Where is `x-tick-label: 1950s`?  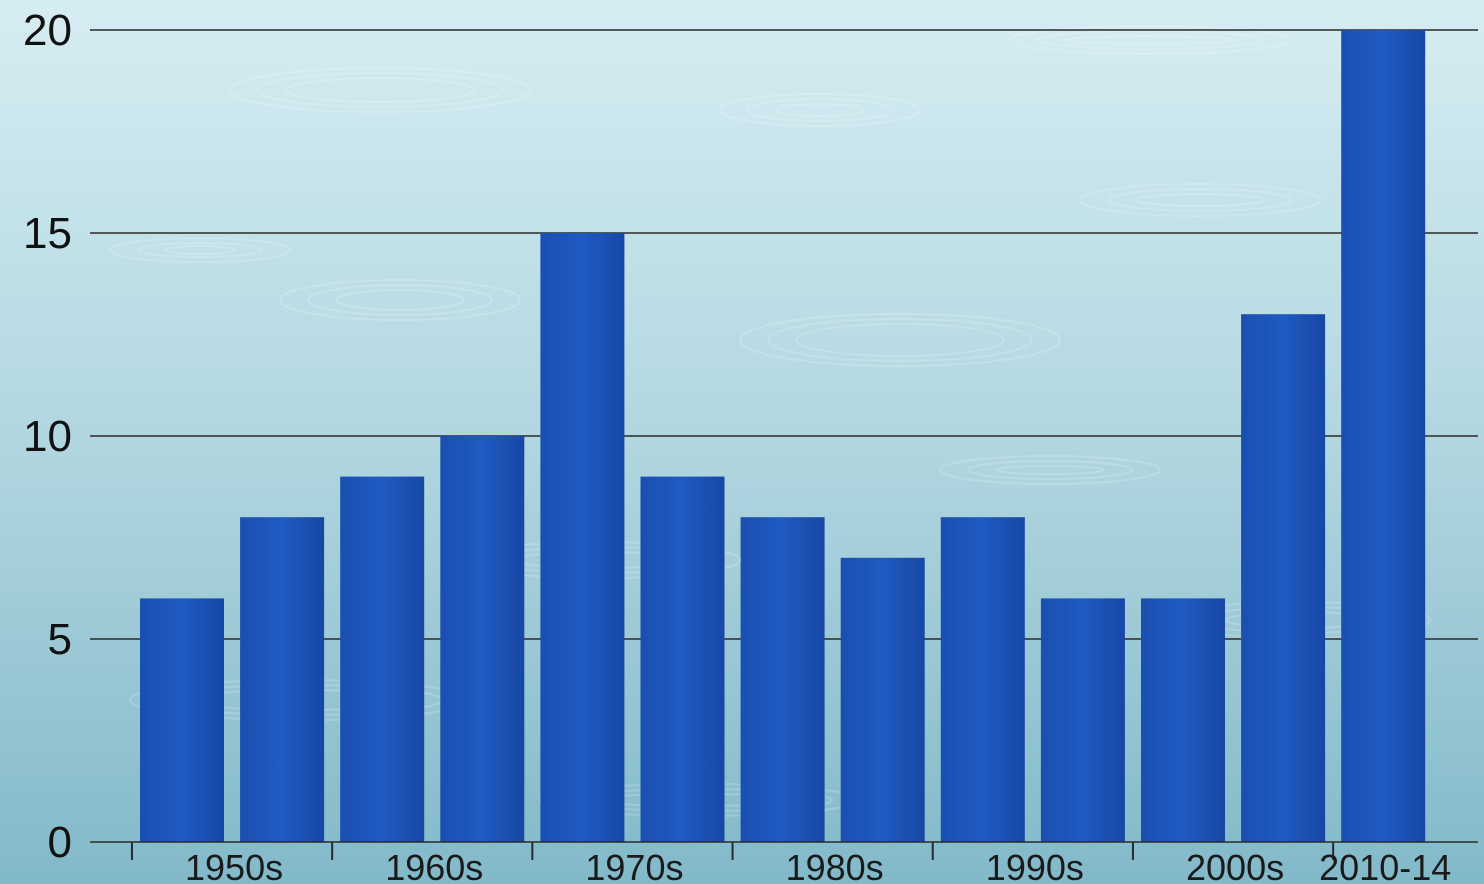
x-tick-label: 1950s is located at coordinates (234, 865).